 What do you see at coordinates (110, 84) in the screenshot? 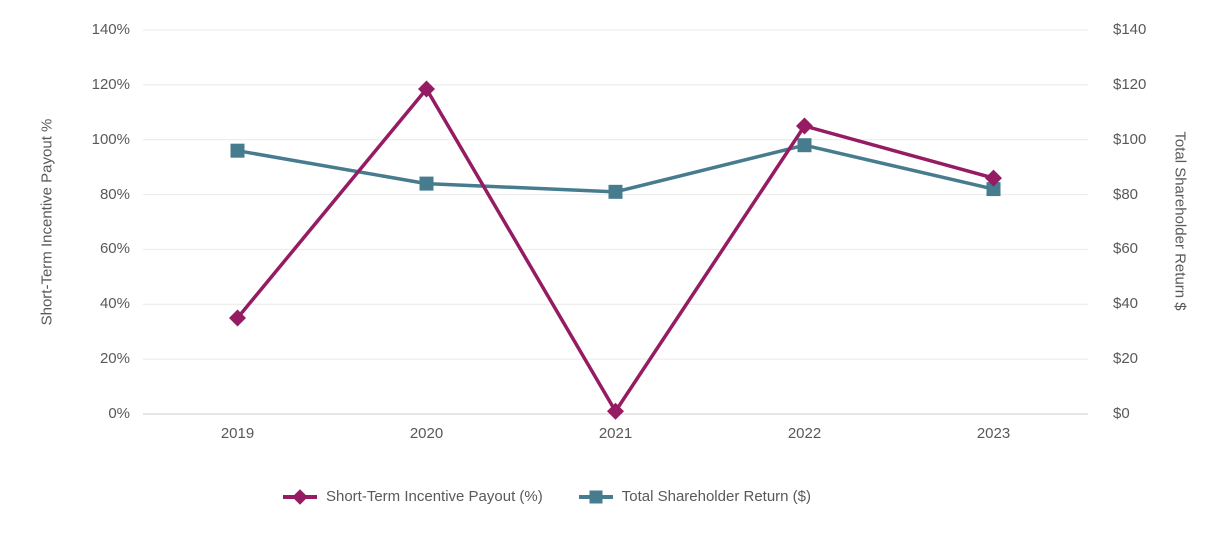
I see `left-axis-tick: 120%` at bounding box center [110, 84].